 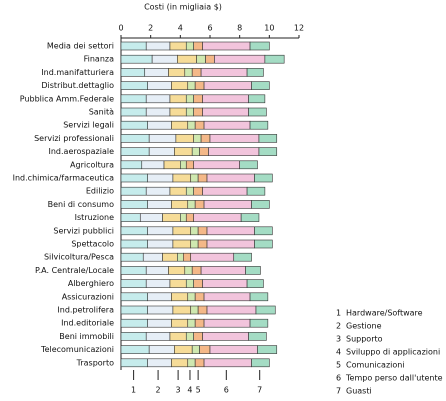 What do you see at coordinates (180, 28) in the screenshot?
I see `x-tick-label: 4` at bounding box center [180, 28].